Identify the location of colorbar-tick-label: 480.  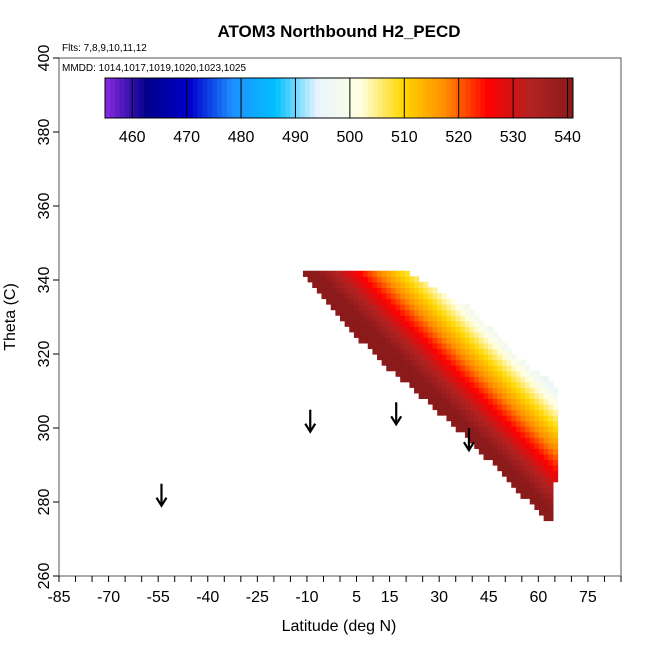
(241, 137).